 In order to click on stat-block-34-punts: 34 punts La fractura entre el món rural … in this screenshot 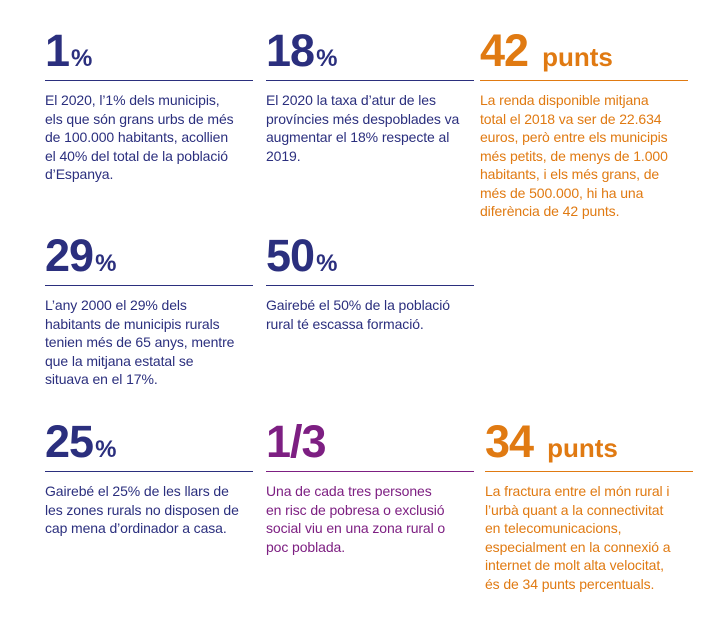, I will do `click(589, 506)`.